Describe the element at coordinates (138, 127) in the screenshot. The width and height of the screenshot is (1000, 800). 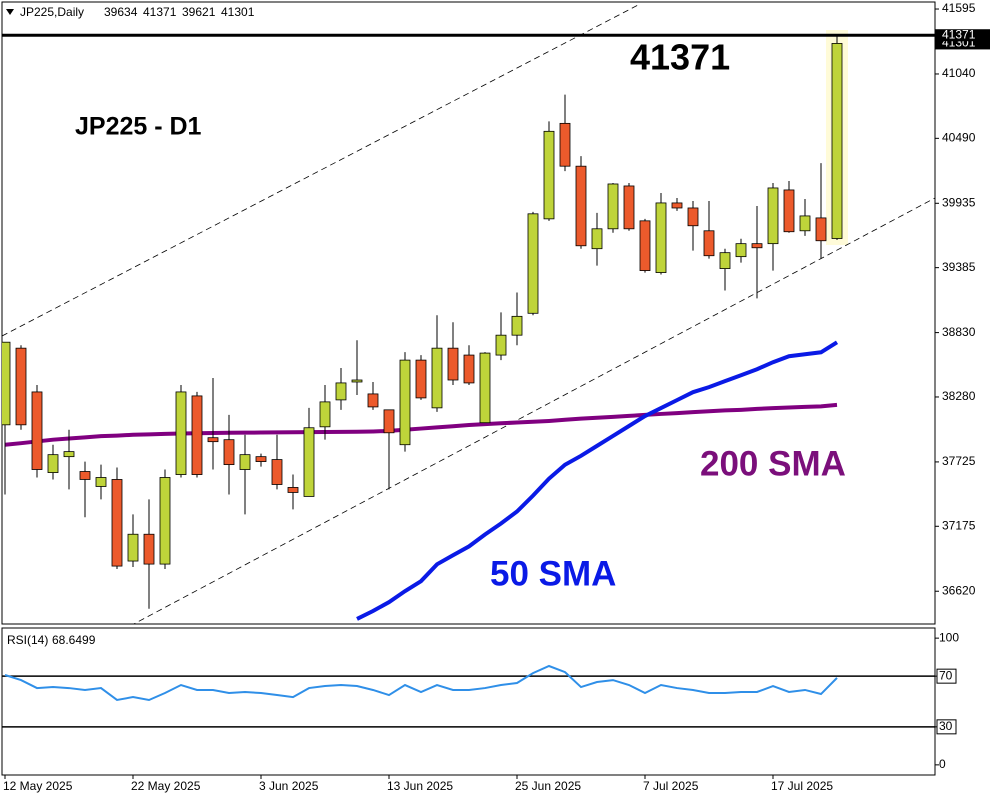
I see `annotation: JP225 - D1` at that location.